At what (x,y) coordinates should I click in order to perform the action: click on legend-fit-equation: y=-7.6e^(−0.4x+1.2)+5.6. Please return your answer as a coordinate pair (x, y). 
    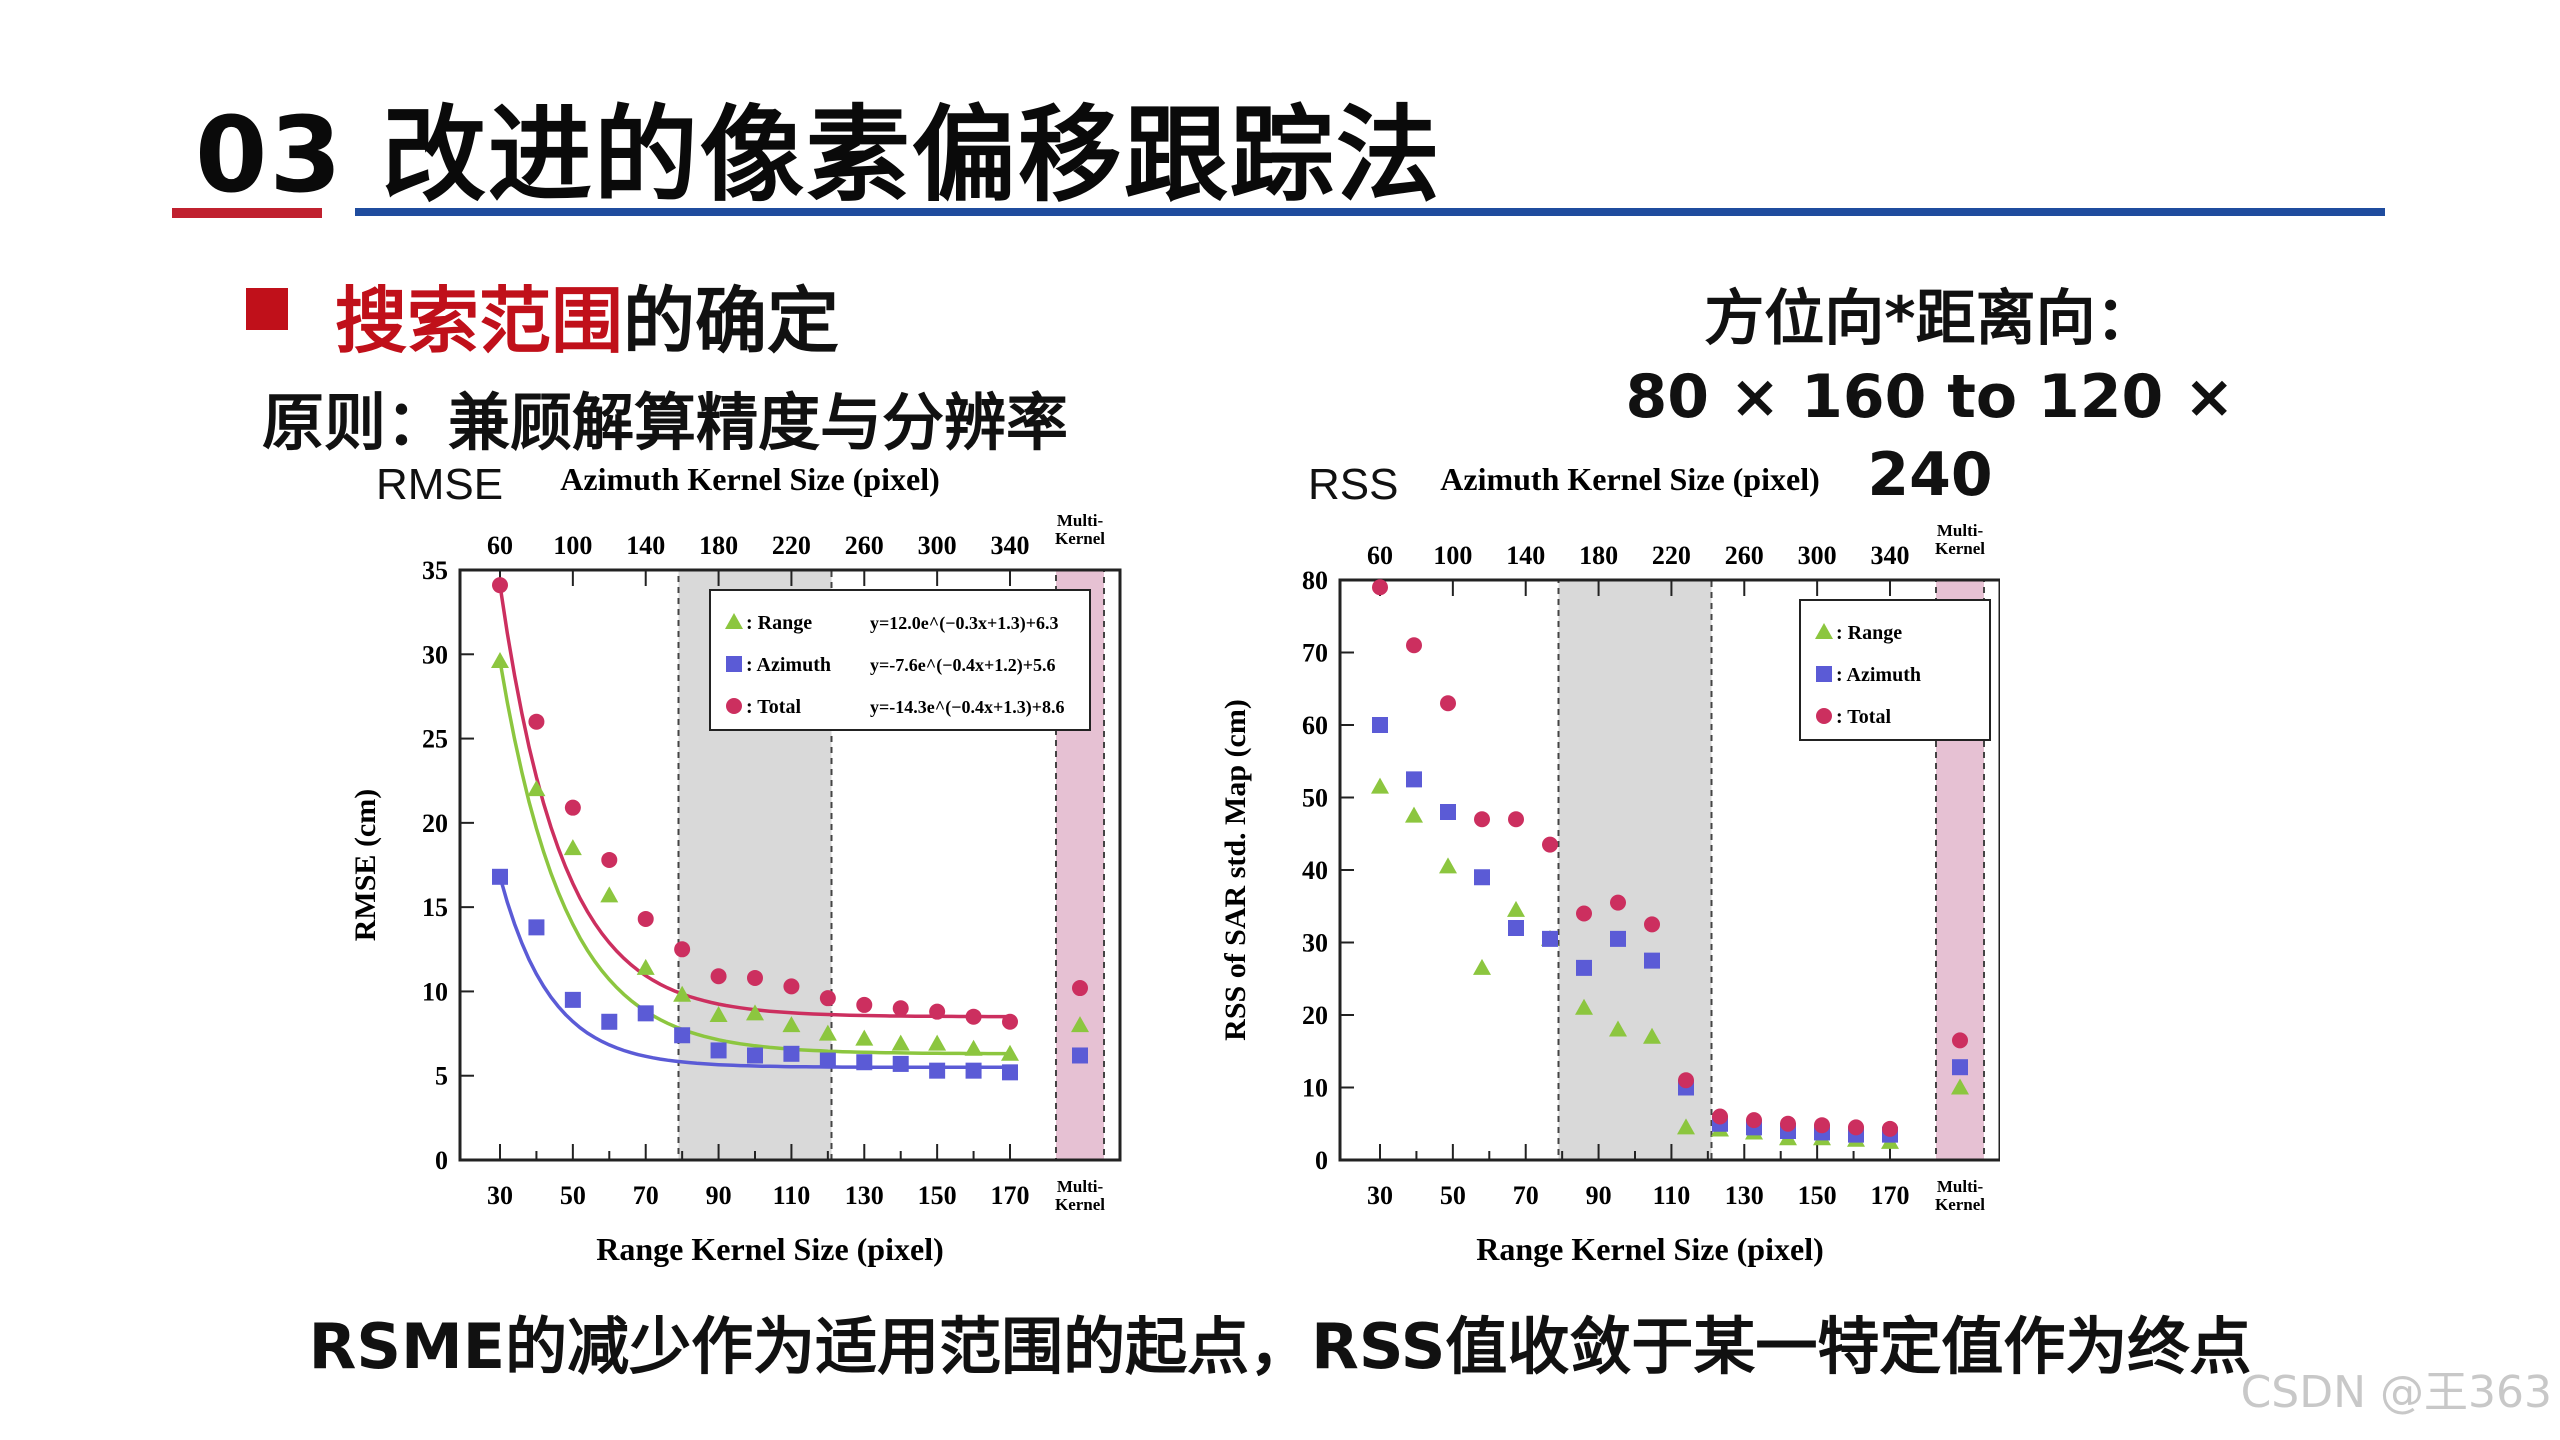
    Looking at the image, I should click on (962, 665).